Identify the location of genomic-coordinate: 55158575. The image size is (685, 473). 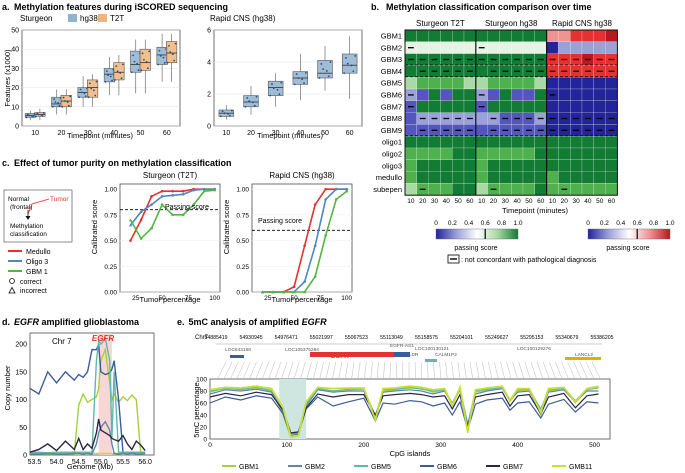
(426, 338).